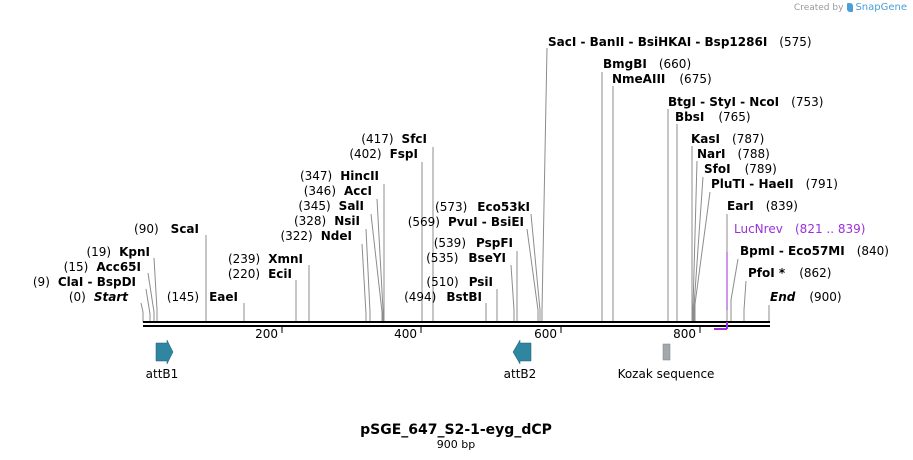  What do you see at coordinates (825, 297) in the screenshot?
I see `site-end-pos: (900)` at bounding box center [825, 297].